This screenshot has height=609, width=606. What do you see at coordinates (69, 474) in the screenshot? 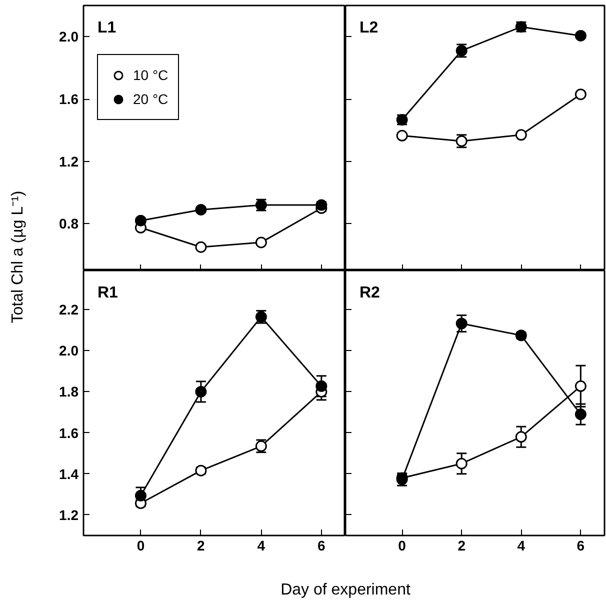
I see `y-tick-label: 1.4` at bounding box center [69, 474].